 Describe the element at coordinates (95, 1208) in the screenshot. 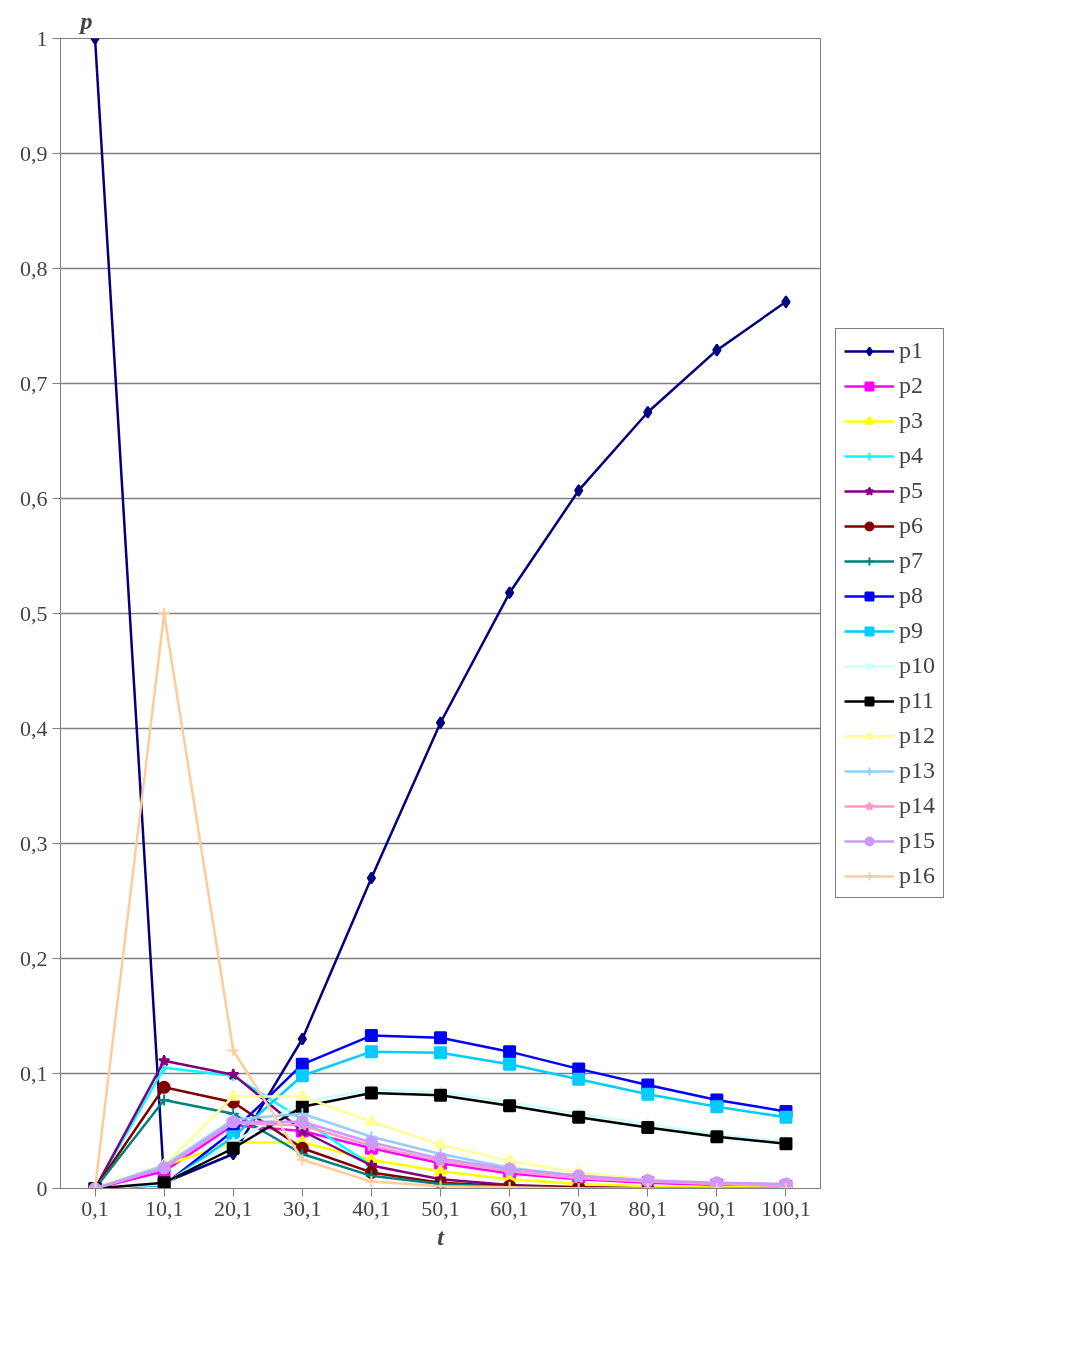

I see `x-tick-label: 0,1` at that location.